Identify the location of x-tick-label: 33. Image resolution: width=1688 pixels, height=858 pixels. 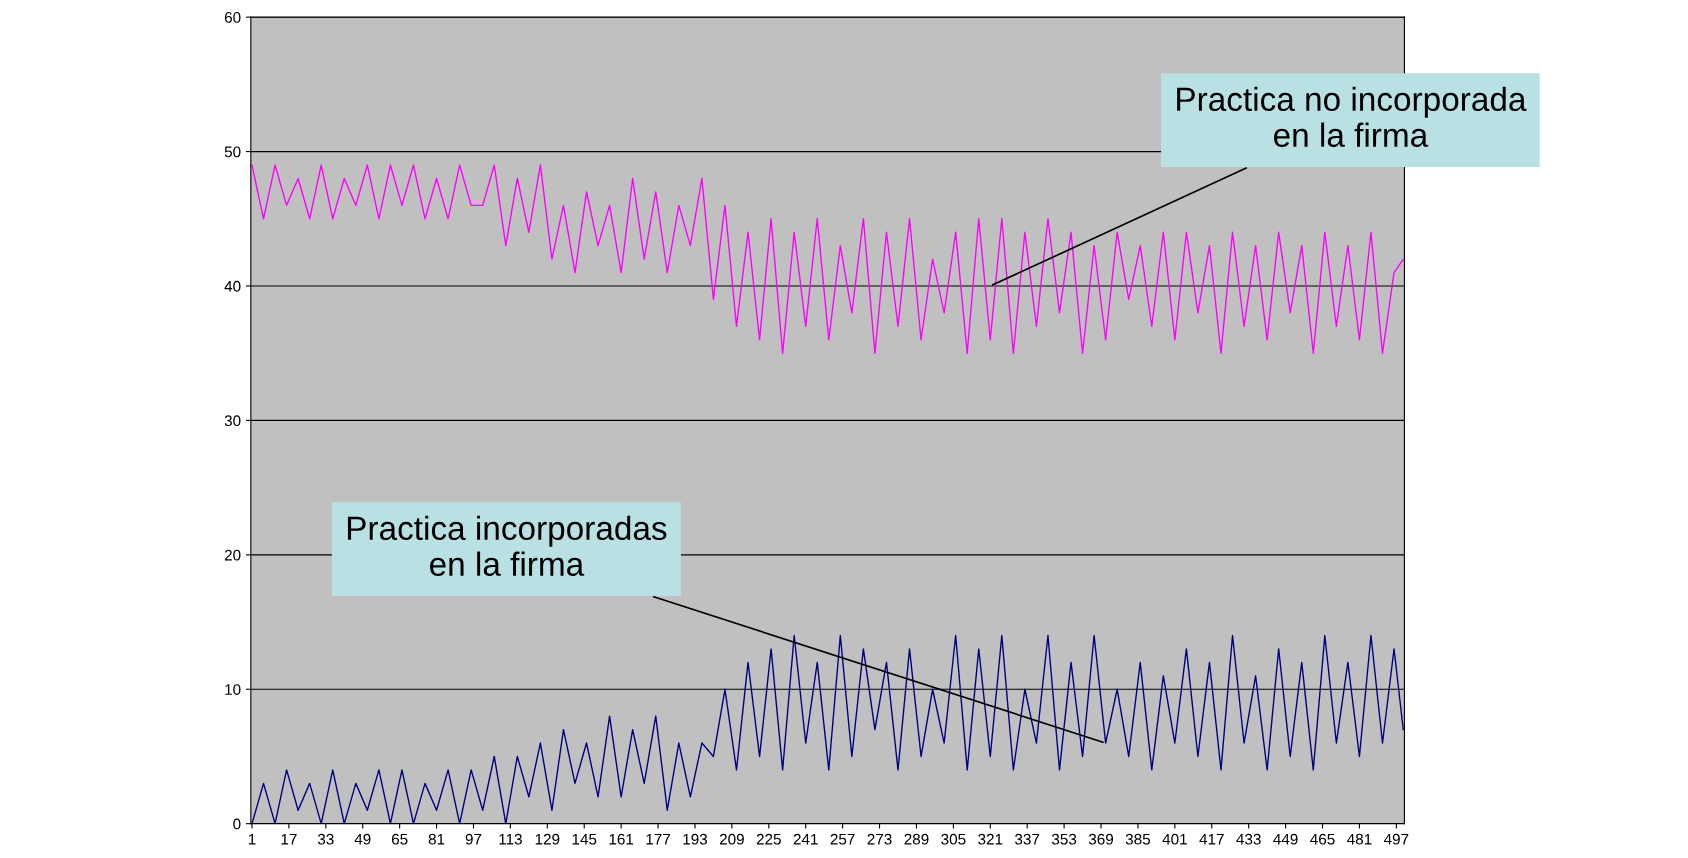
(325, 839).